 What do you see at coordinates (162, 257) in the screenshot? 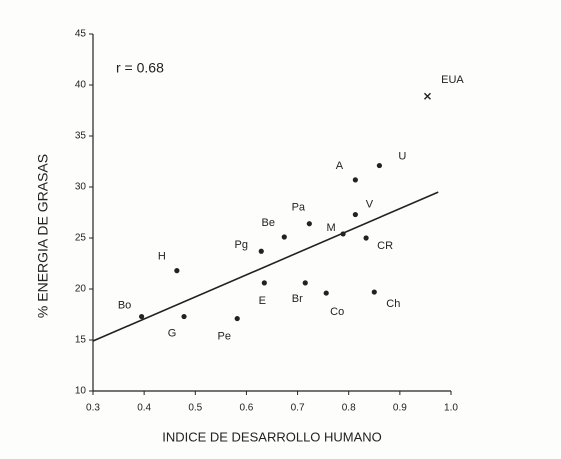
I see `point-label: H` at bounding box center [162, 257].